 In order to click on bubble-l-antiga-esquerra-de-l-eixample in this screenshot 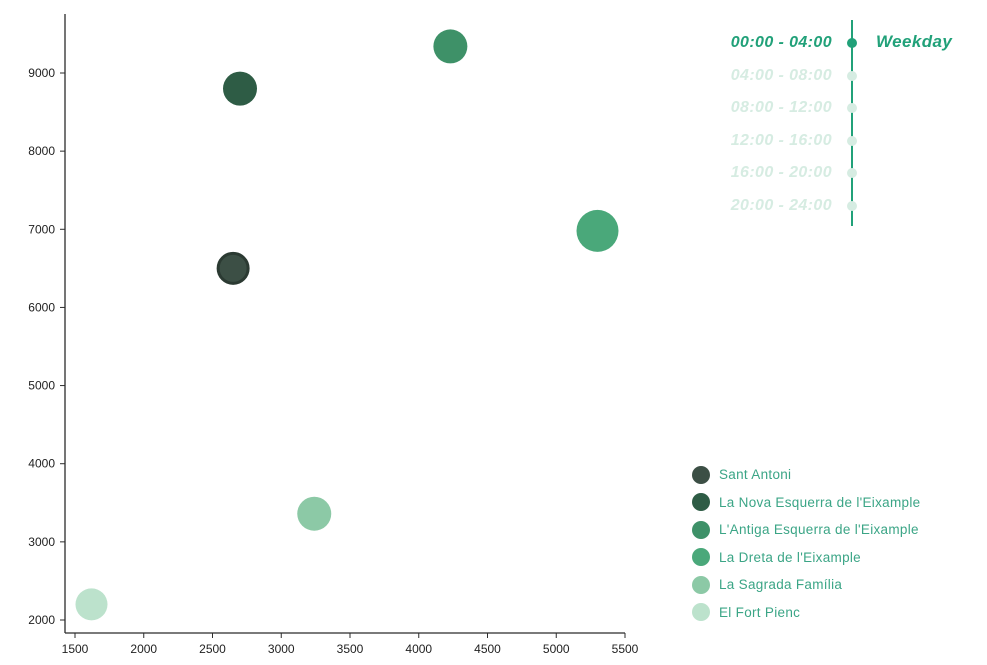, I will do `click(450, 46)`.